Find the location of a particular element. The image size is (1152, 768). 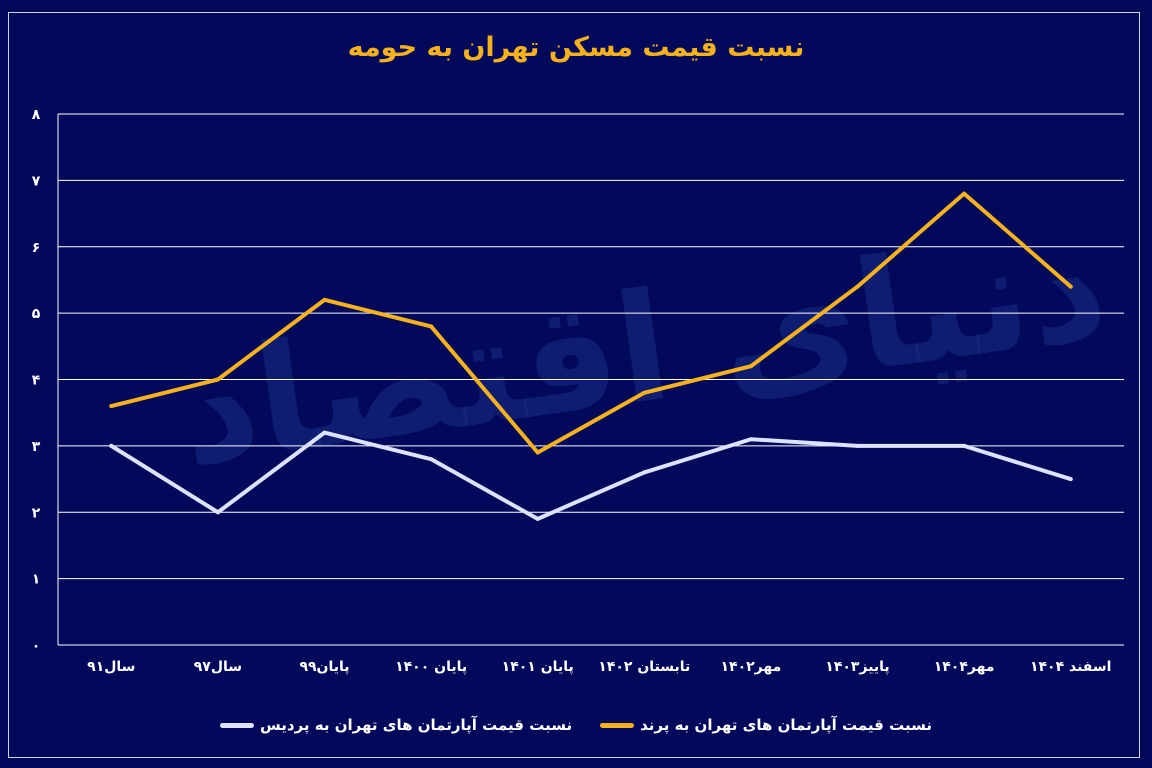

legend-item-parand: نسبت قیمت آپارتمان های تهران به پرند is located at coordinates (766, 725).